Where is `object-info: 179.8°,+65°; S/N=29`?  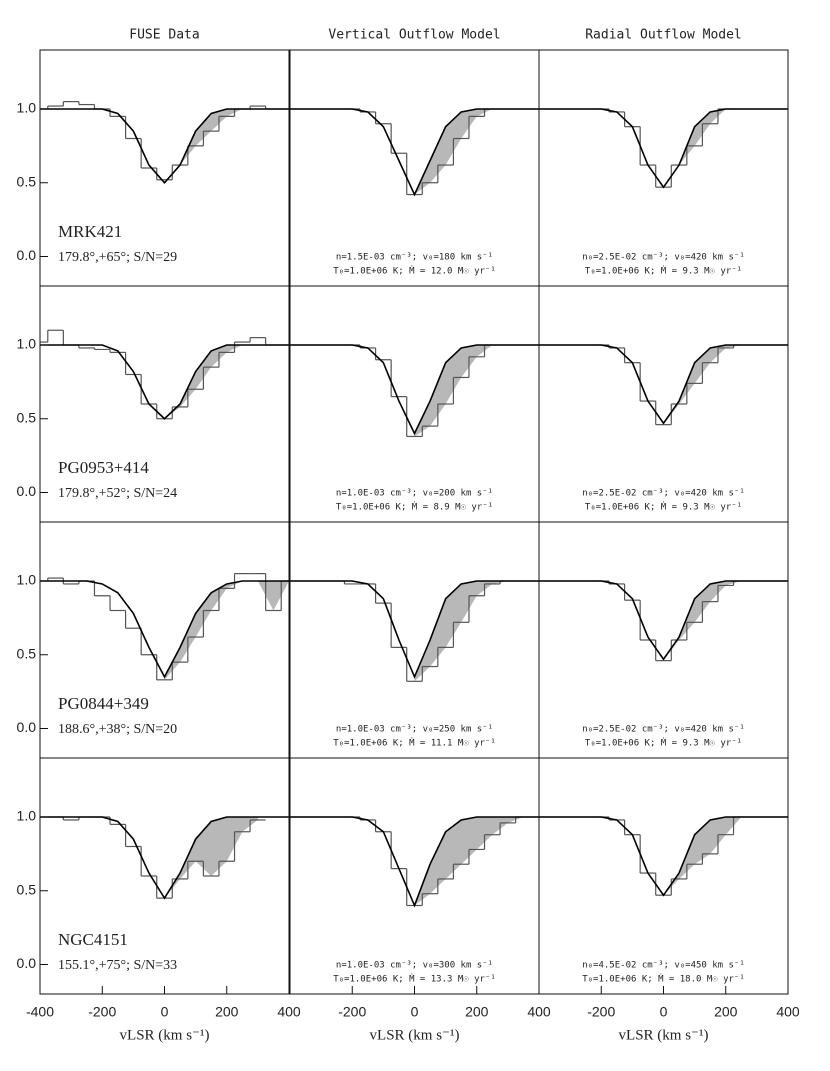 object-info: 179.8°,+65°; S/N=29 is located at coordinates (117, 257).